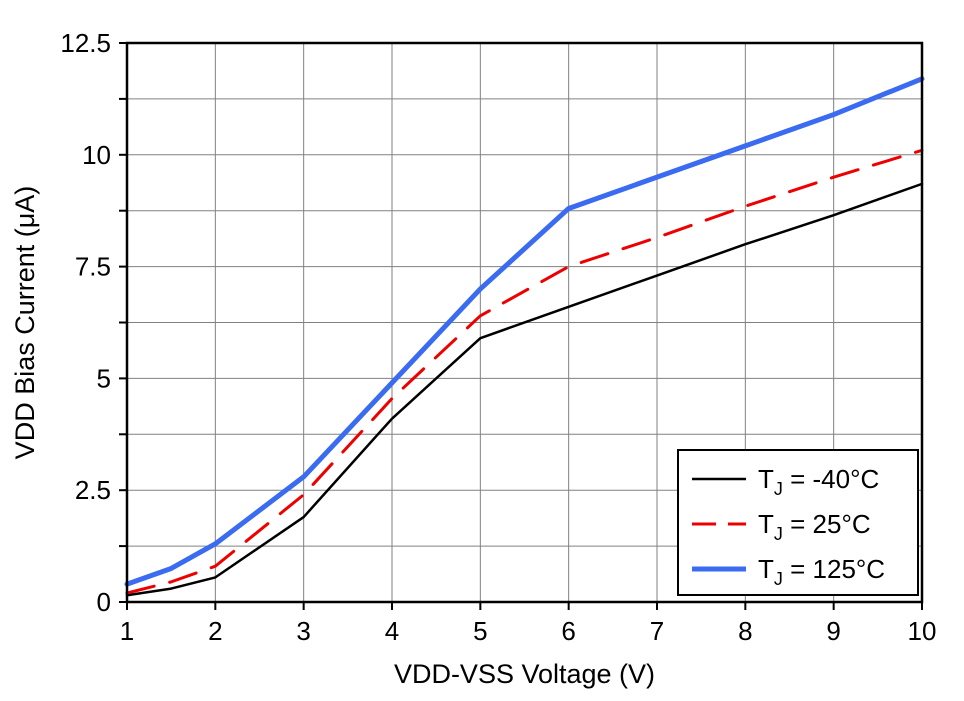  What do you see at coordinates (821, 571) in the screenshot?
I see `legend-label-2: TJ = 125°C` at bounding box center [821, 571].